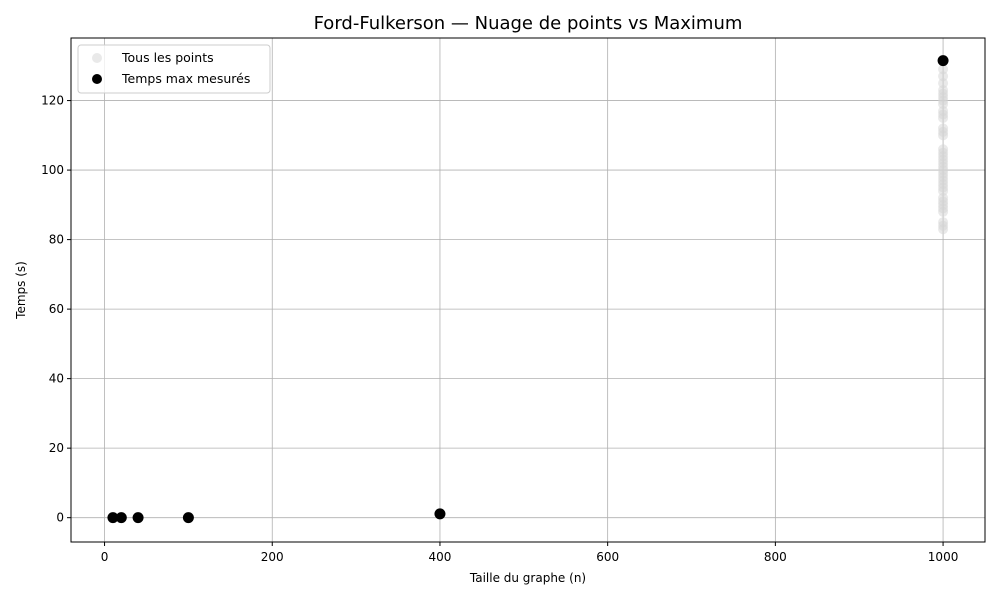  Describe the element at coordinates (775, 557) in the screenshot. I see `x-tick-label: 800` at that location.